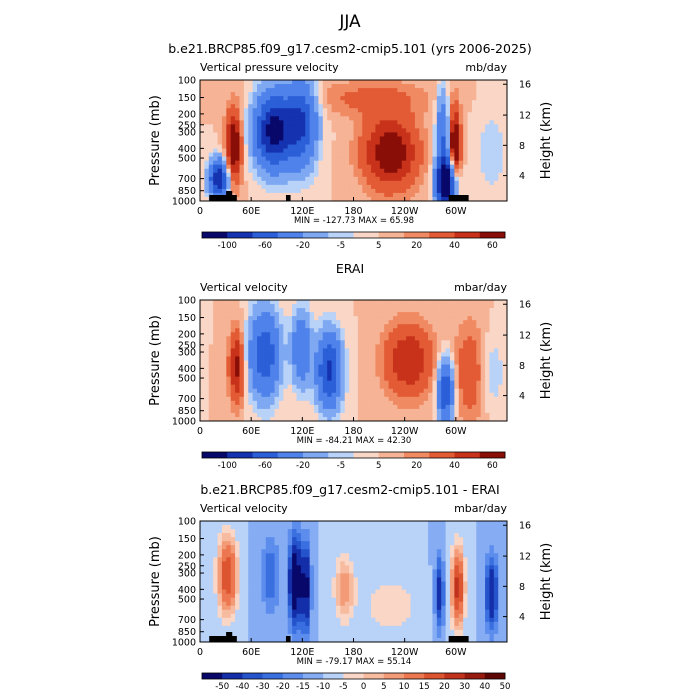 The image size is (700, 700). Describe the element at coordinates (184, 202) in the screenshot. I see `y-tick-label: 1000` at that location.